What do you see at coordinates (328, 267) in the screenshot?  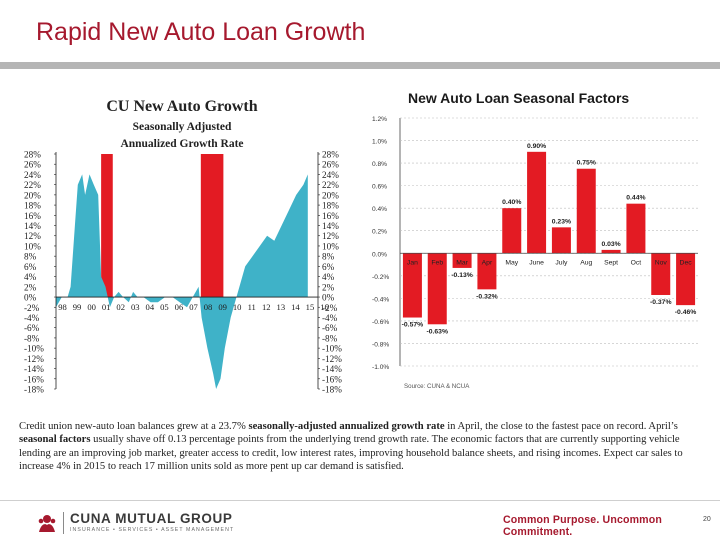 I see `right-y-tick-label: 6%` at bounding box center [328, 267].